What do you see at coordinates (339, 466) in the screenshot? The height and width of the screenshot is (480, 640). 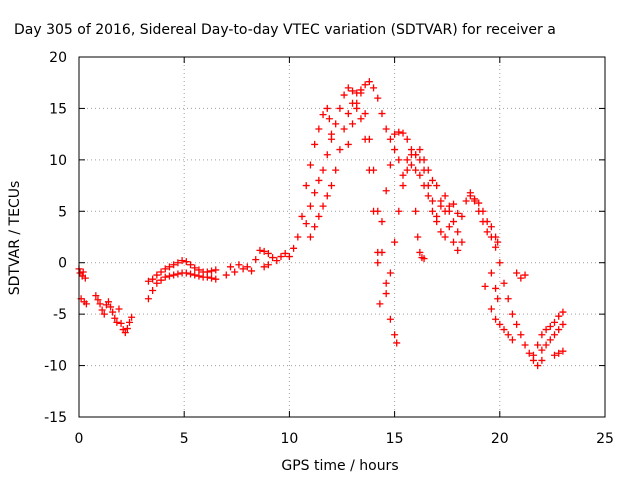 I see `x-axis-label: GPS time / hours` at bounding box center [339, 466].